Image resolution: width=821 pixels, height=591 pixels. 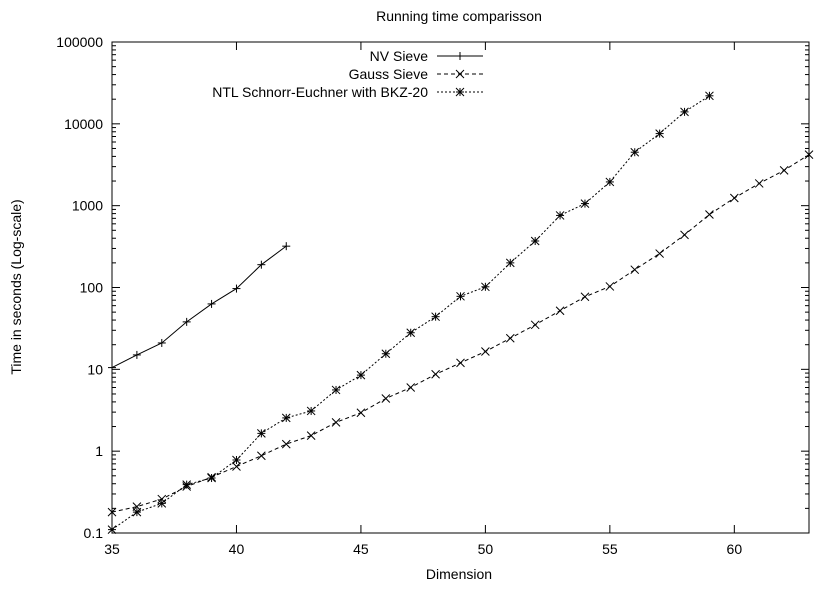 I want to click on legend-label-nv-sieve: NV Sieve, so click(x=399, y=56).